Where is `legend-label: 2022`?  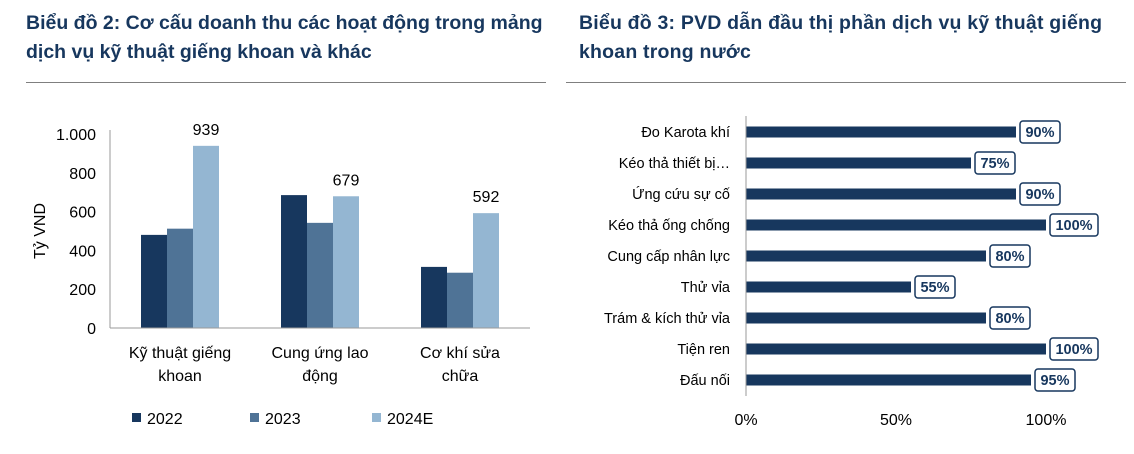 legend-label: 2022 is located at coordinates (165, 419).